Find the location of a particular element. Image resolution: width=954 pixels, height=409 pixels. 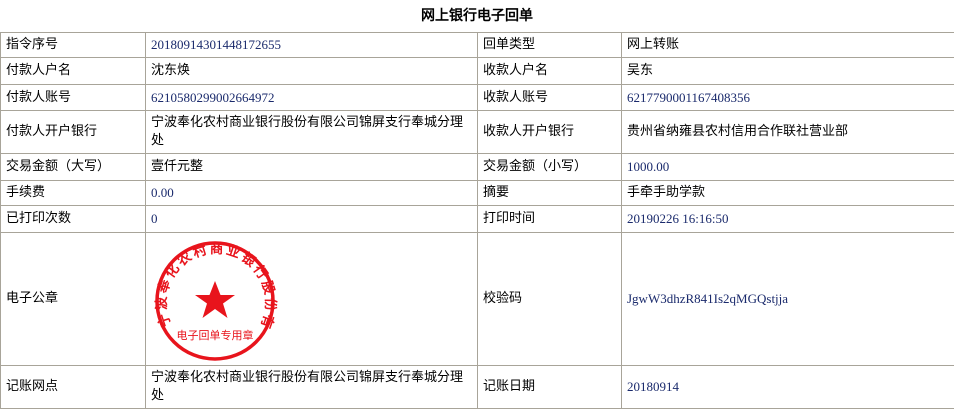

label-verification-code: 校验码 is located at coordinates (550, 299).